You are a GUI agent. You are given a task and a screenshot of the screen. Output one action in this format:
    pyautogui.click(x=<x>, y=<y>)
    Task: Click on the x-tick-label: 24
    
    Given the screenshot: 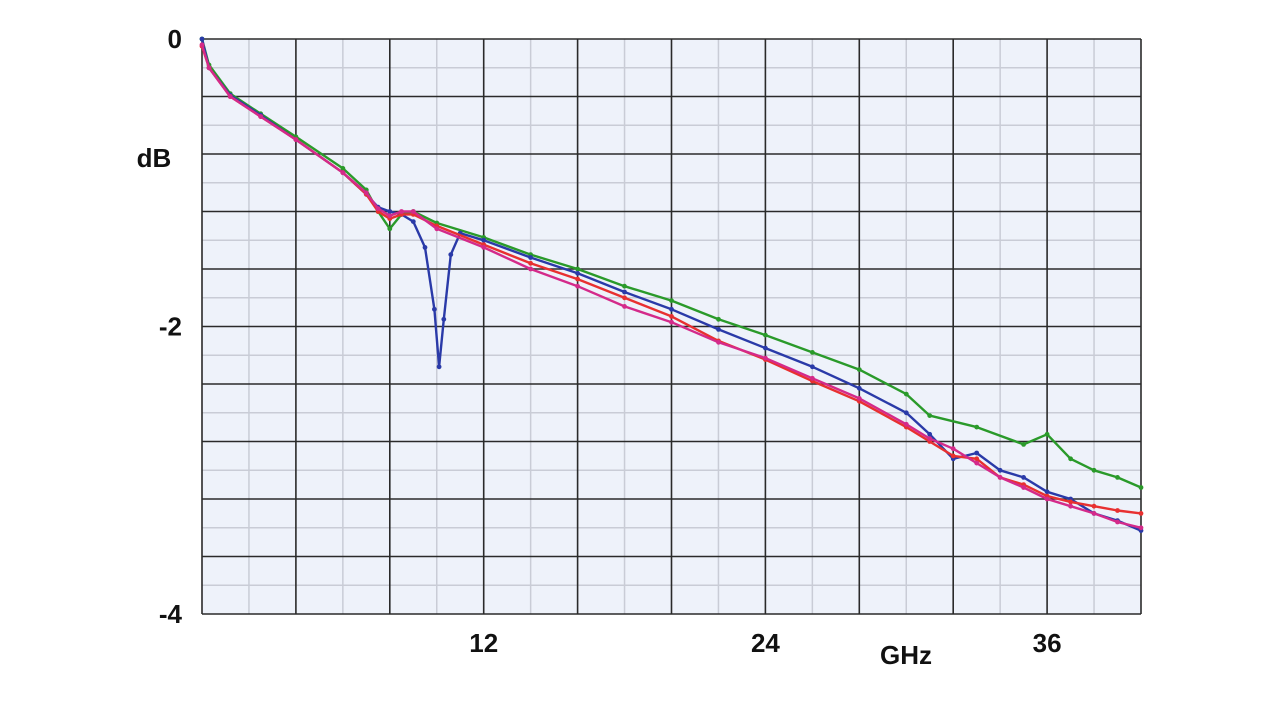 What is the action you would take?
    pyautogui.click(x=765, y=643)
    